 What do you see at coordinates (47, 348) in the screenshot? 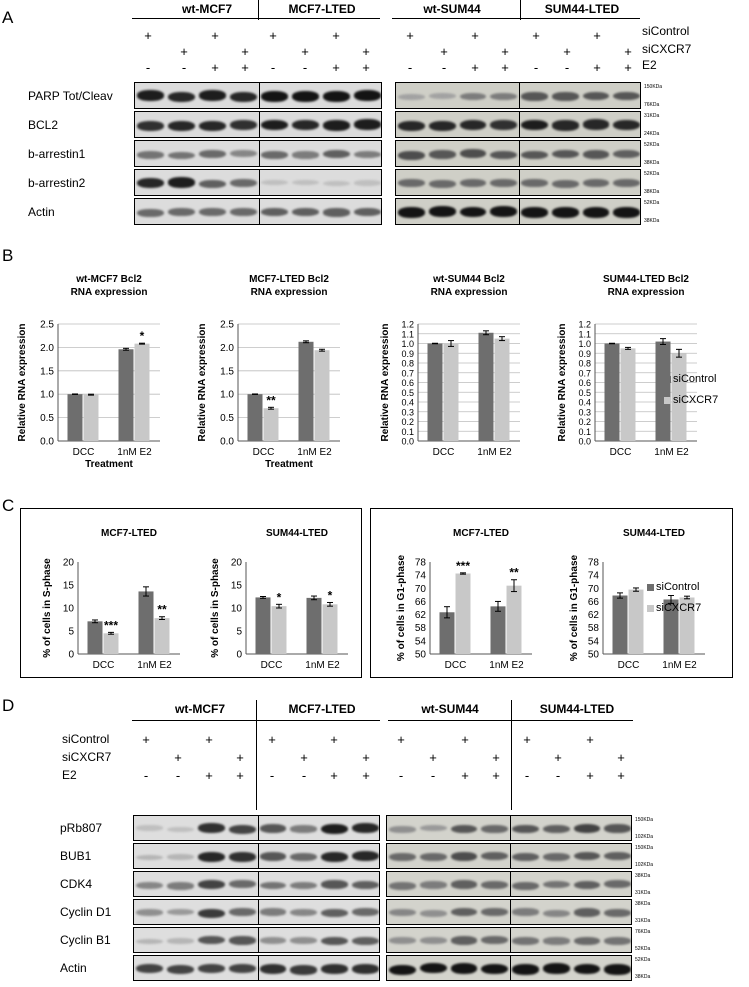
I see `y-tick-label: 2.0` at bounding box center [47, 348].